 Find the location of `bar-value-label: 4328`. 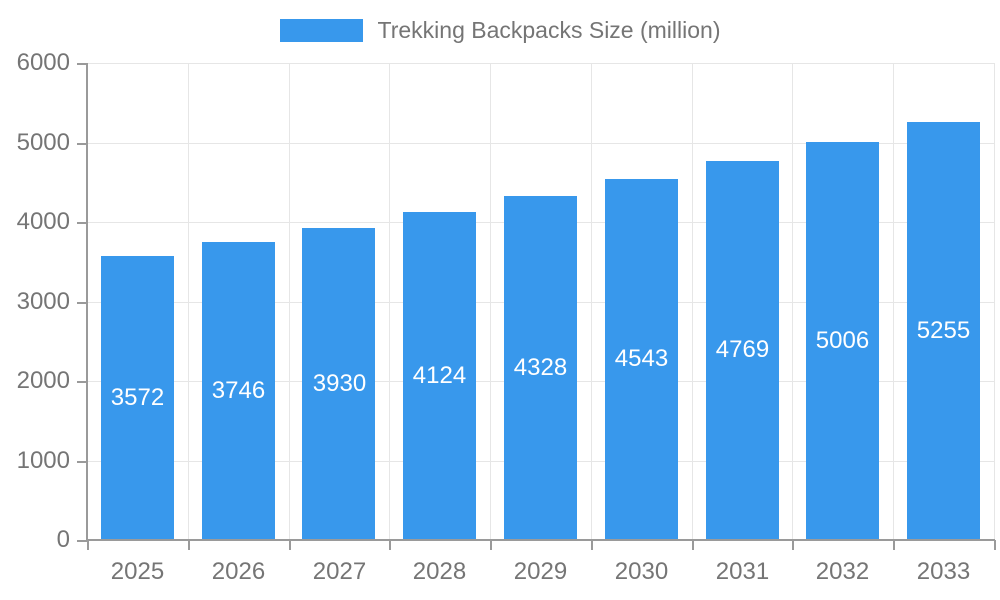

bar-value-label: 4328 is located at coordinates (540, 367).